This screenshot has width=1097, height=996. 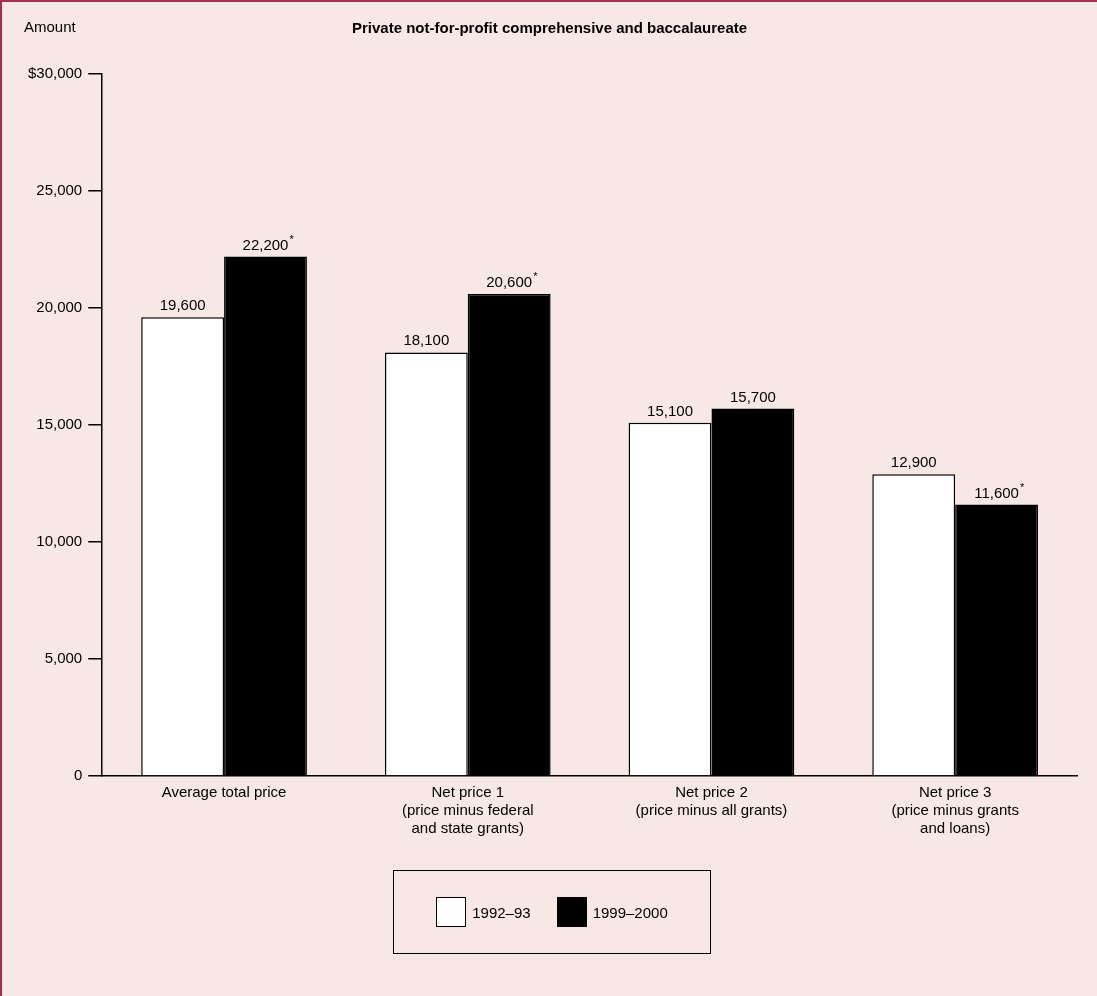 What do you see at coordinates (426, 340) in the screenshot?
I see `data-label: 18,100` at bounding box center [426, 340].